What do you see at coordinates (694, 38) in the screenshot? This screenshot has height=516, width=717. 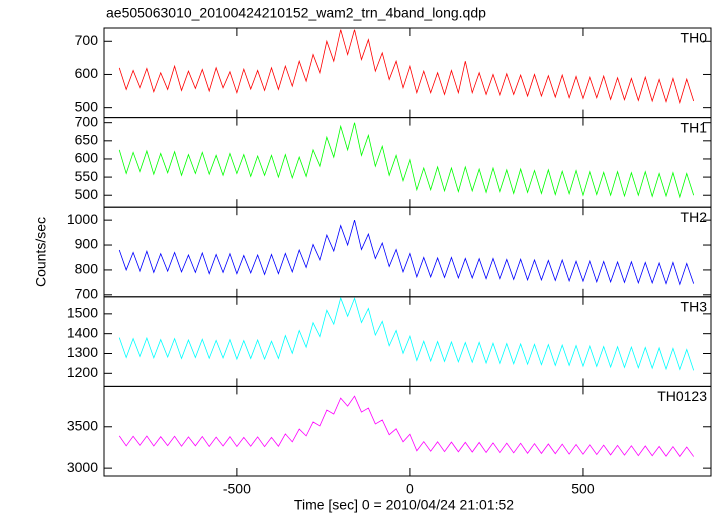 I see `panel-label: TH0` at bounding box center [694, 38].